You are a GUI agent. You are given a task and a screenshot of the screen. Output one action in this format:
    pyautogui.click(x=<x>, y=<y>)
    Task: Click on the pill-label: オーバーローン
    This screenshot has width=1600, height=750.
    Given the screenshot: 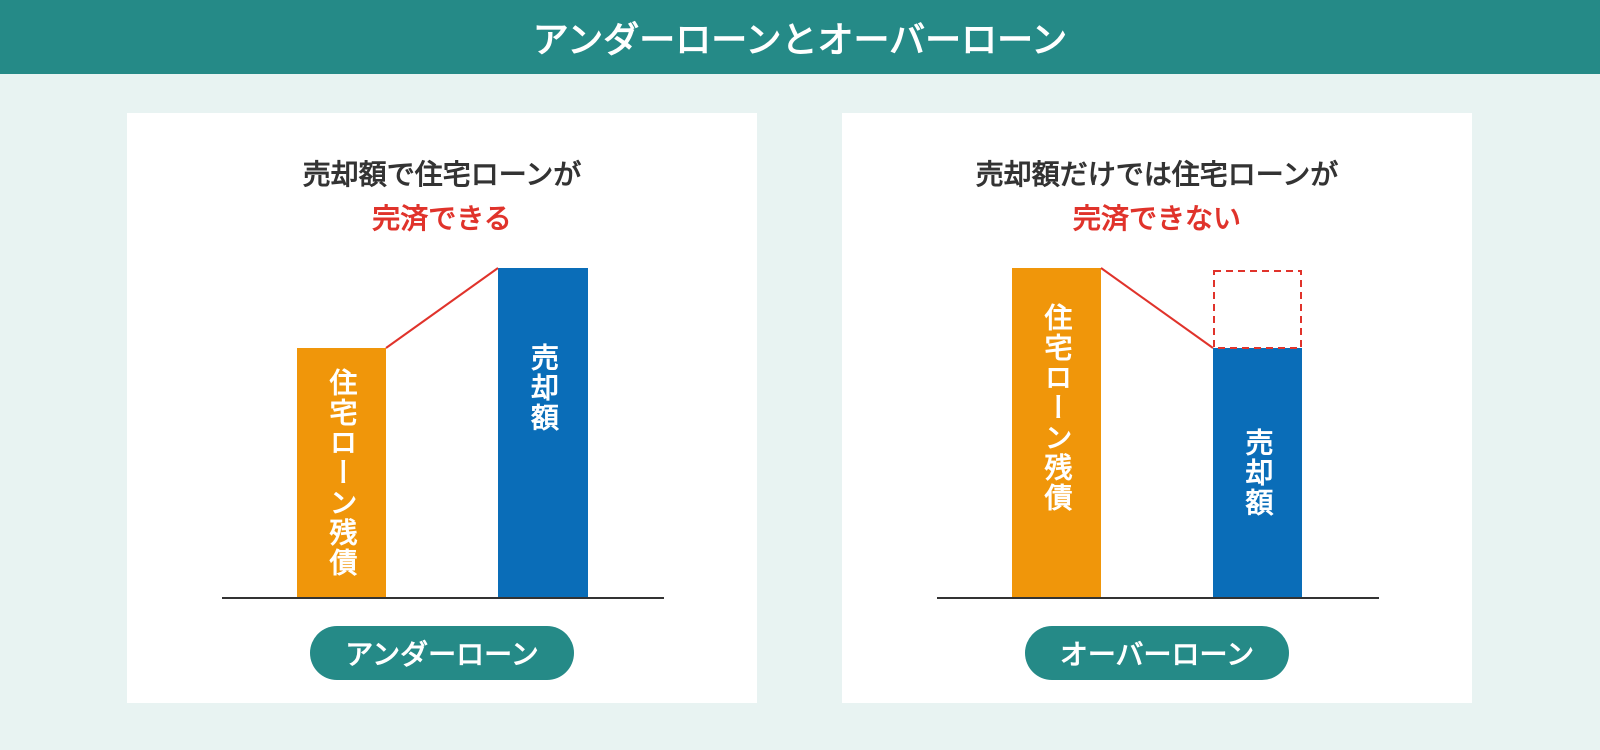 What is the action you would take?
    pyautogui.click(x=1157, y=653)
    